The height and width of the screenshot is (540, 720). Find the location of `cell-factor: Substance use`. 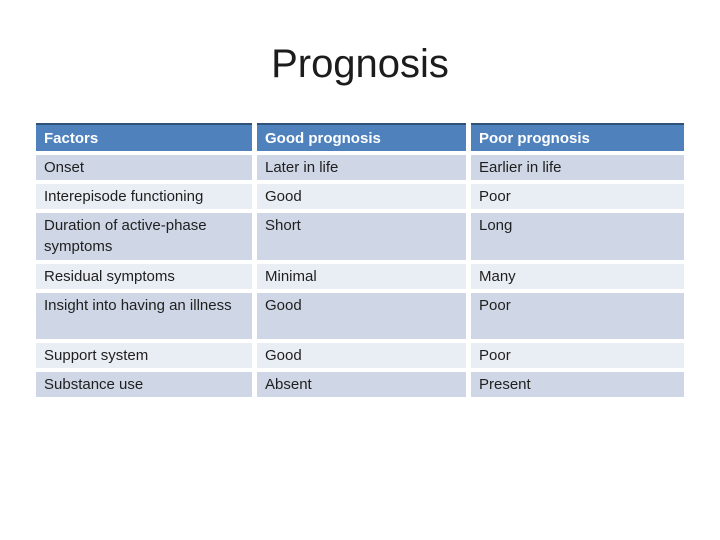

cell-factor: Substance use is located at coordinates (144, 384).